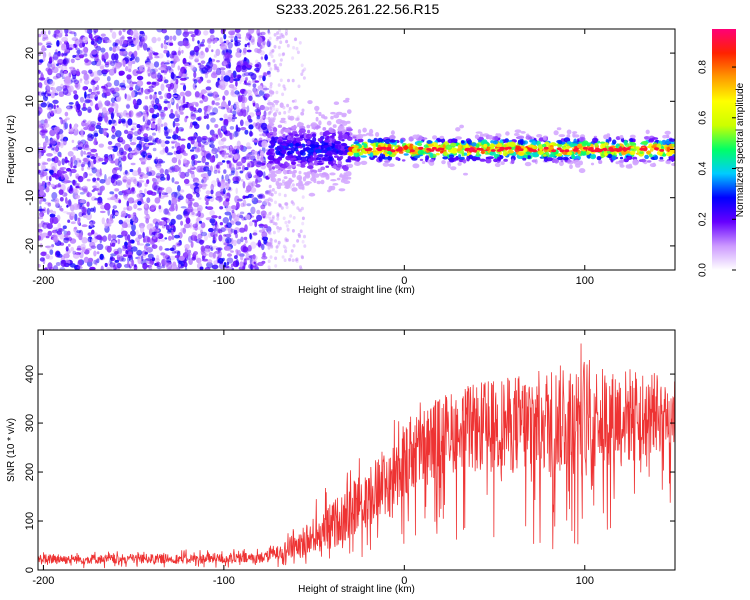 The image size is (750, 600). Describe the element at coordinates (421, 148) in the screenshot. I see `spectrogram-peak` at that location.